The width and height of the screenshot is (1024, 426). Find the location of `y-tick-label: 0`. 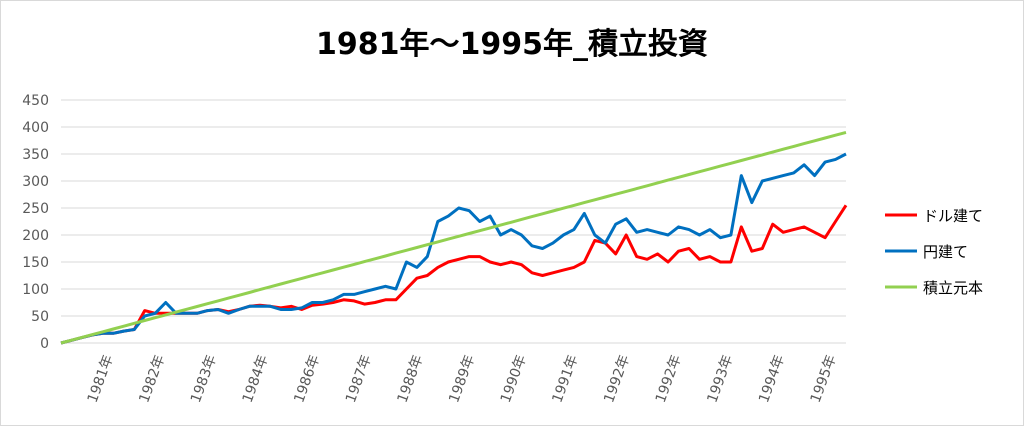

y-tick-label: 0 is located at coordinates (44, 344).